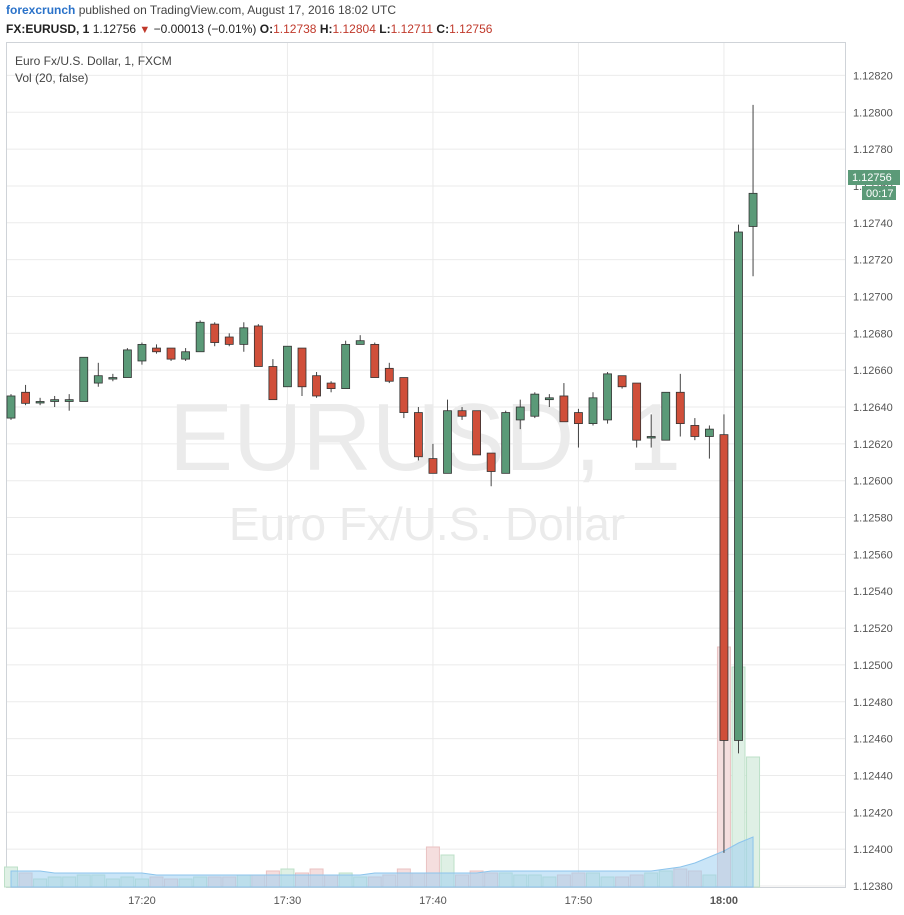 The image size is (904, 915). I want to click on price-tick-label: 1.12720, so click(873, 261).